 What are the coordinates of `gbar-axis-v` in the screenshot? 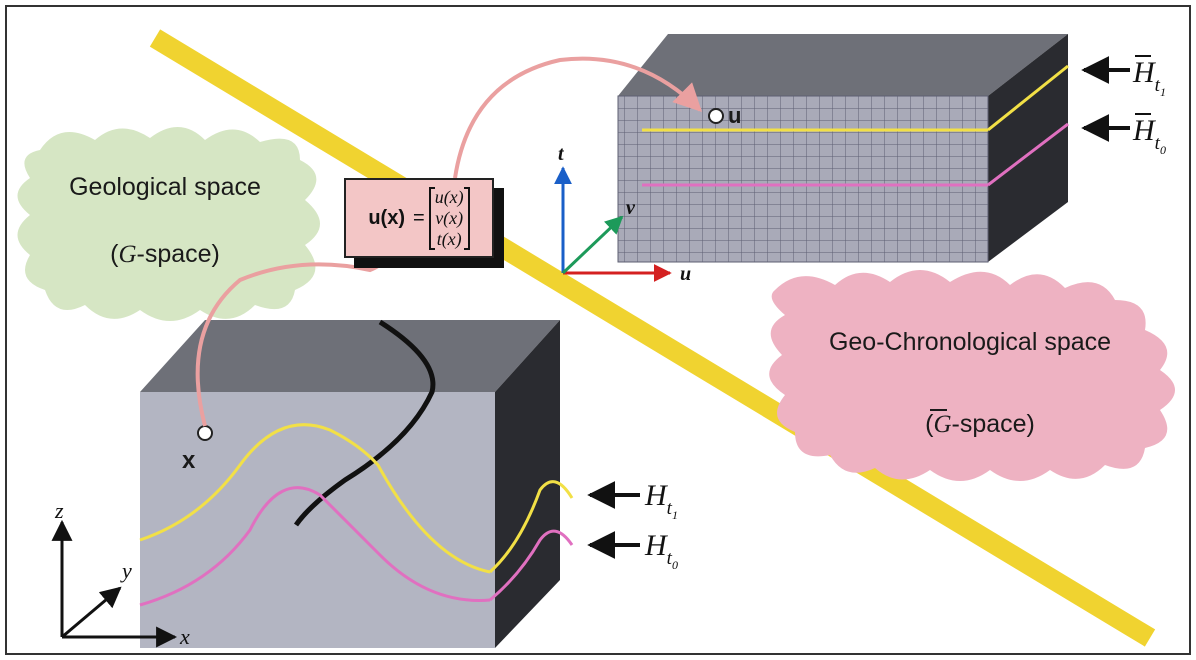 It's located at (592, 245).